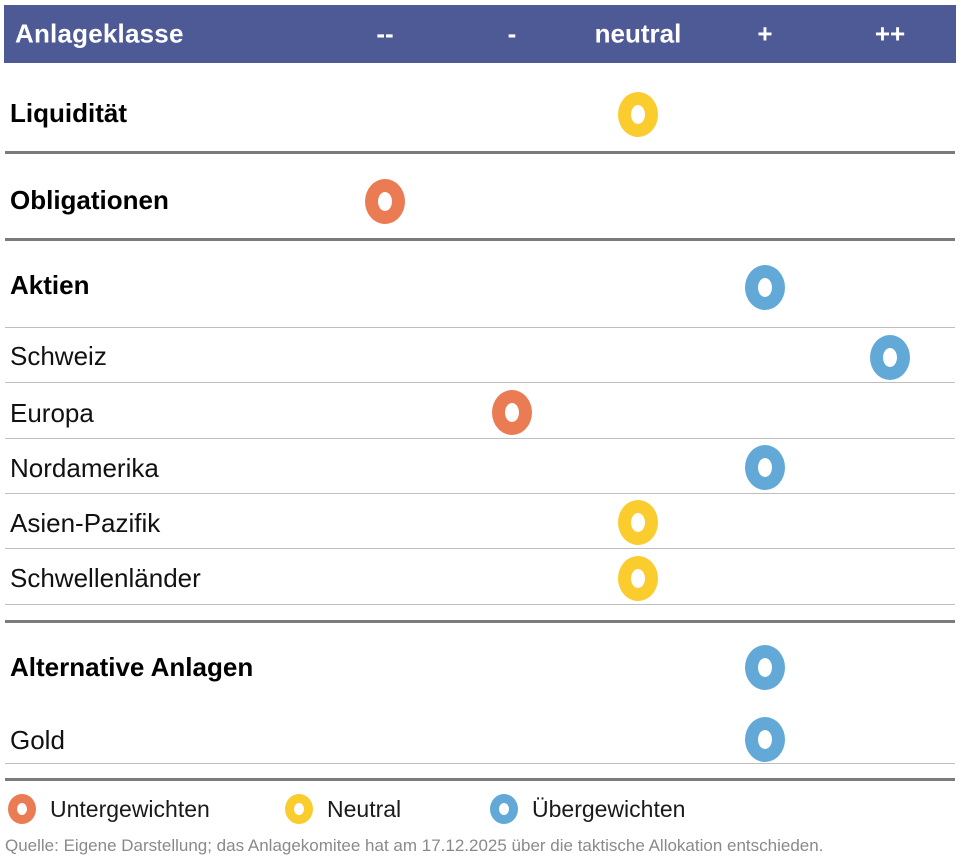  What do you see at coordinates (132, 666) in the screenshot?
I see `row-label: Alternative Anlagen` at bounding box center [132, 666].